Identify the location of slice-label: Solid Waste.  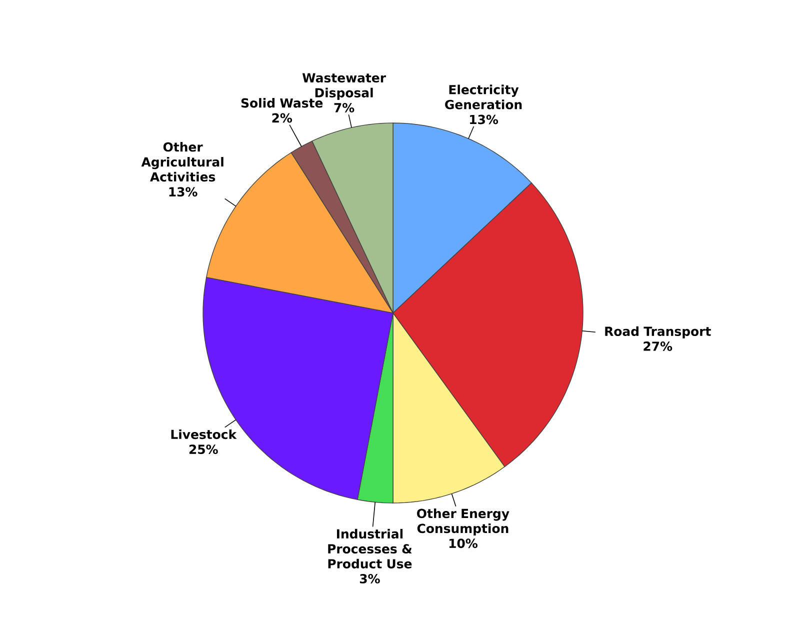
(282, 103).